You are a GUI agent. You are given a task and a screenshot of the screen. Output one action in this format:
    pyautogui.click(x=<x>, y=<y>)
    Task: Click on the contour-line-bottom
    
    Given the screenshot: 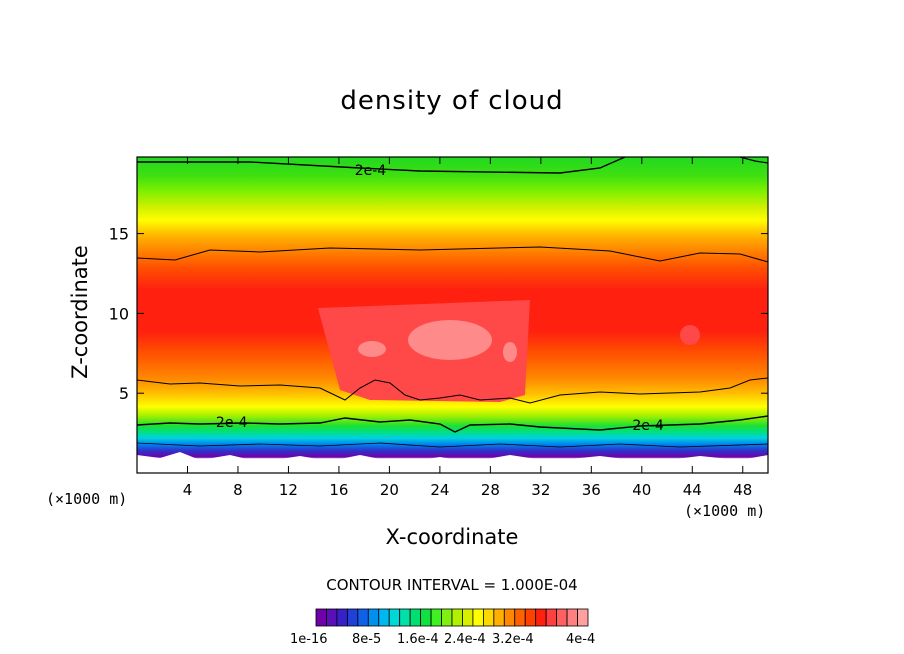 What is the action you would take?
    pyautogui.click(x=452, y=424)
    